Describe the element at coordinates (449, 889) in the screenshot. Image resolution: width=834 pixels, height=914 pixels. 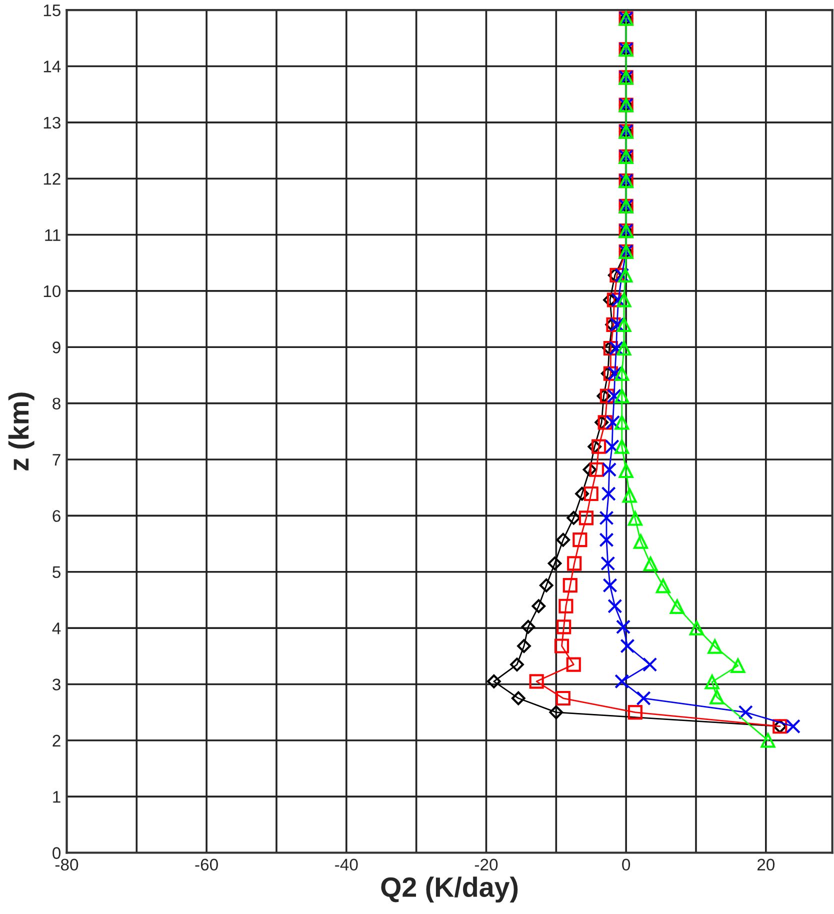
I see `x-axis-title: Q2 (K/day)` at that location.